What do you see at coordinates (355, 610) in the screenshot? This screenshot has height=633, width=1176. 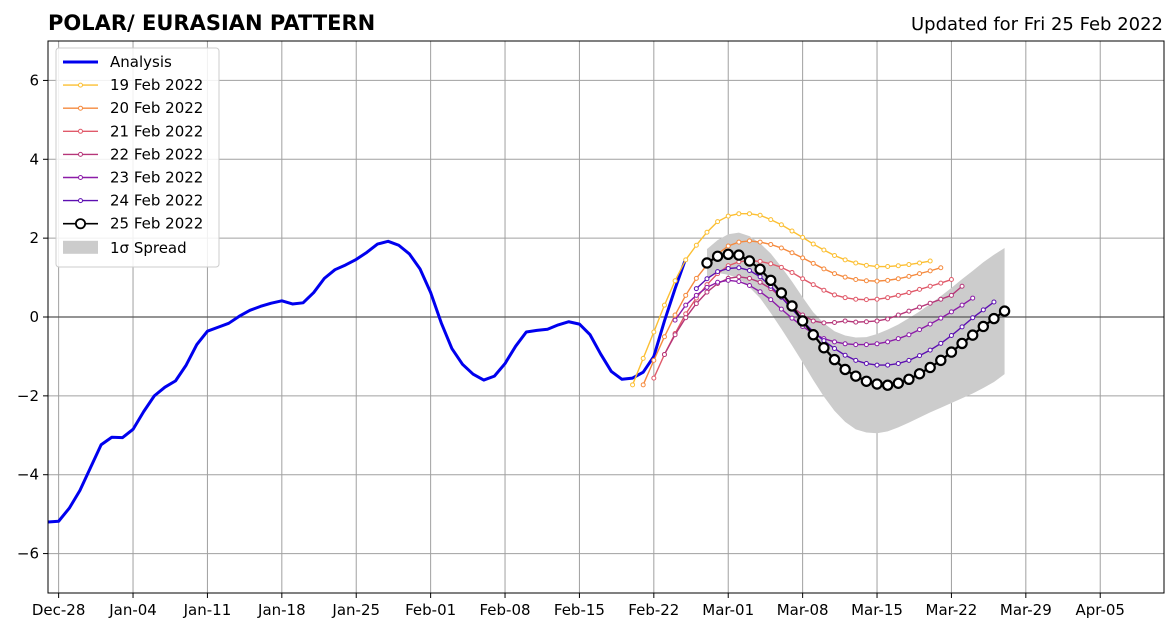 I see `x-tick-label: Jan-25` at bounding box center [355, 610].